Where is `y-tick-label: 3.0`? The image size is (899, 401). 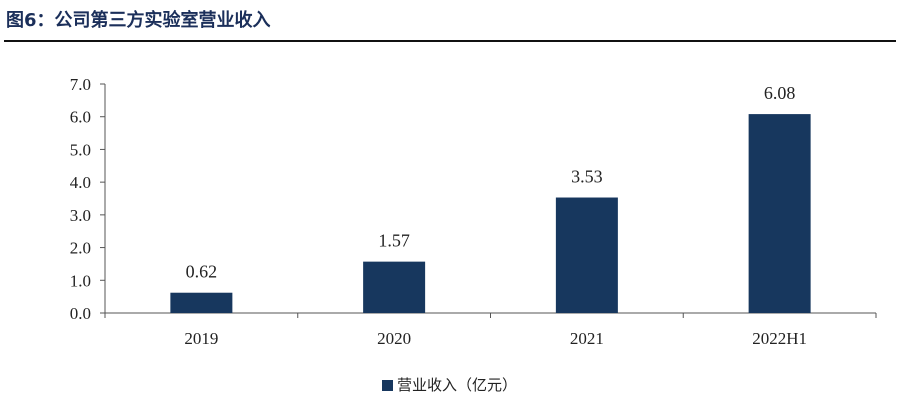 y-tick-label: 3.0 is located at coordinates (80, 215).